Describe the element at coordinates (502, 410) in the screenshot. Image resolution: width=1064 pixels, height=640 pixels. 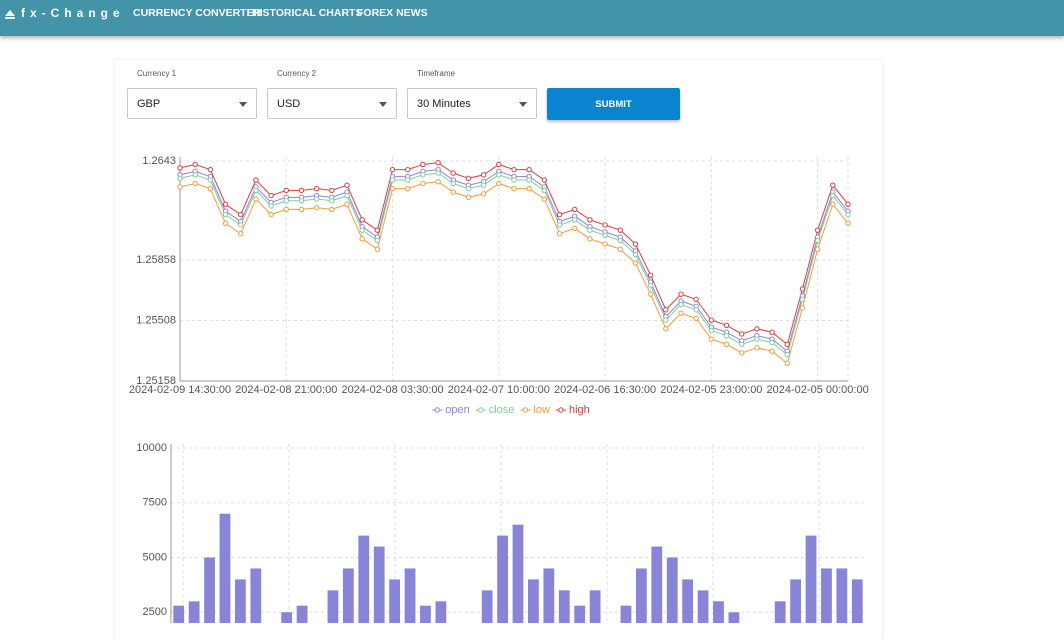
I see `legend-label: close` at that location.